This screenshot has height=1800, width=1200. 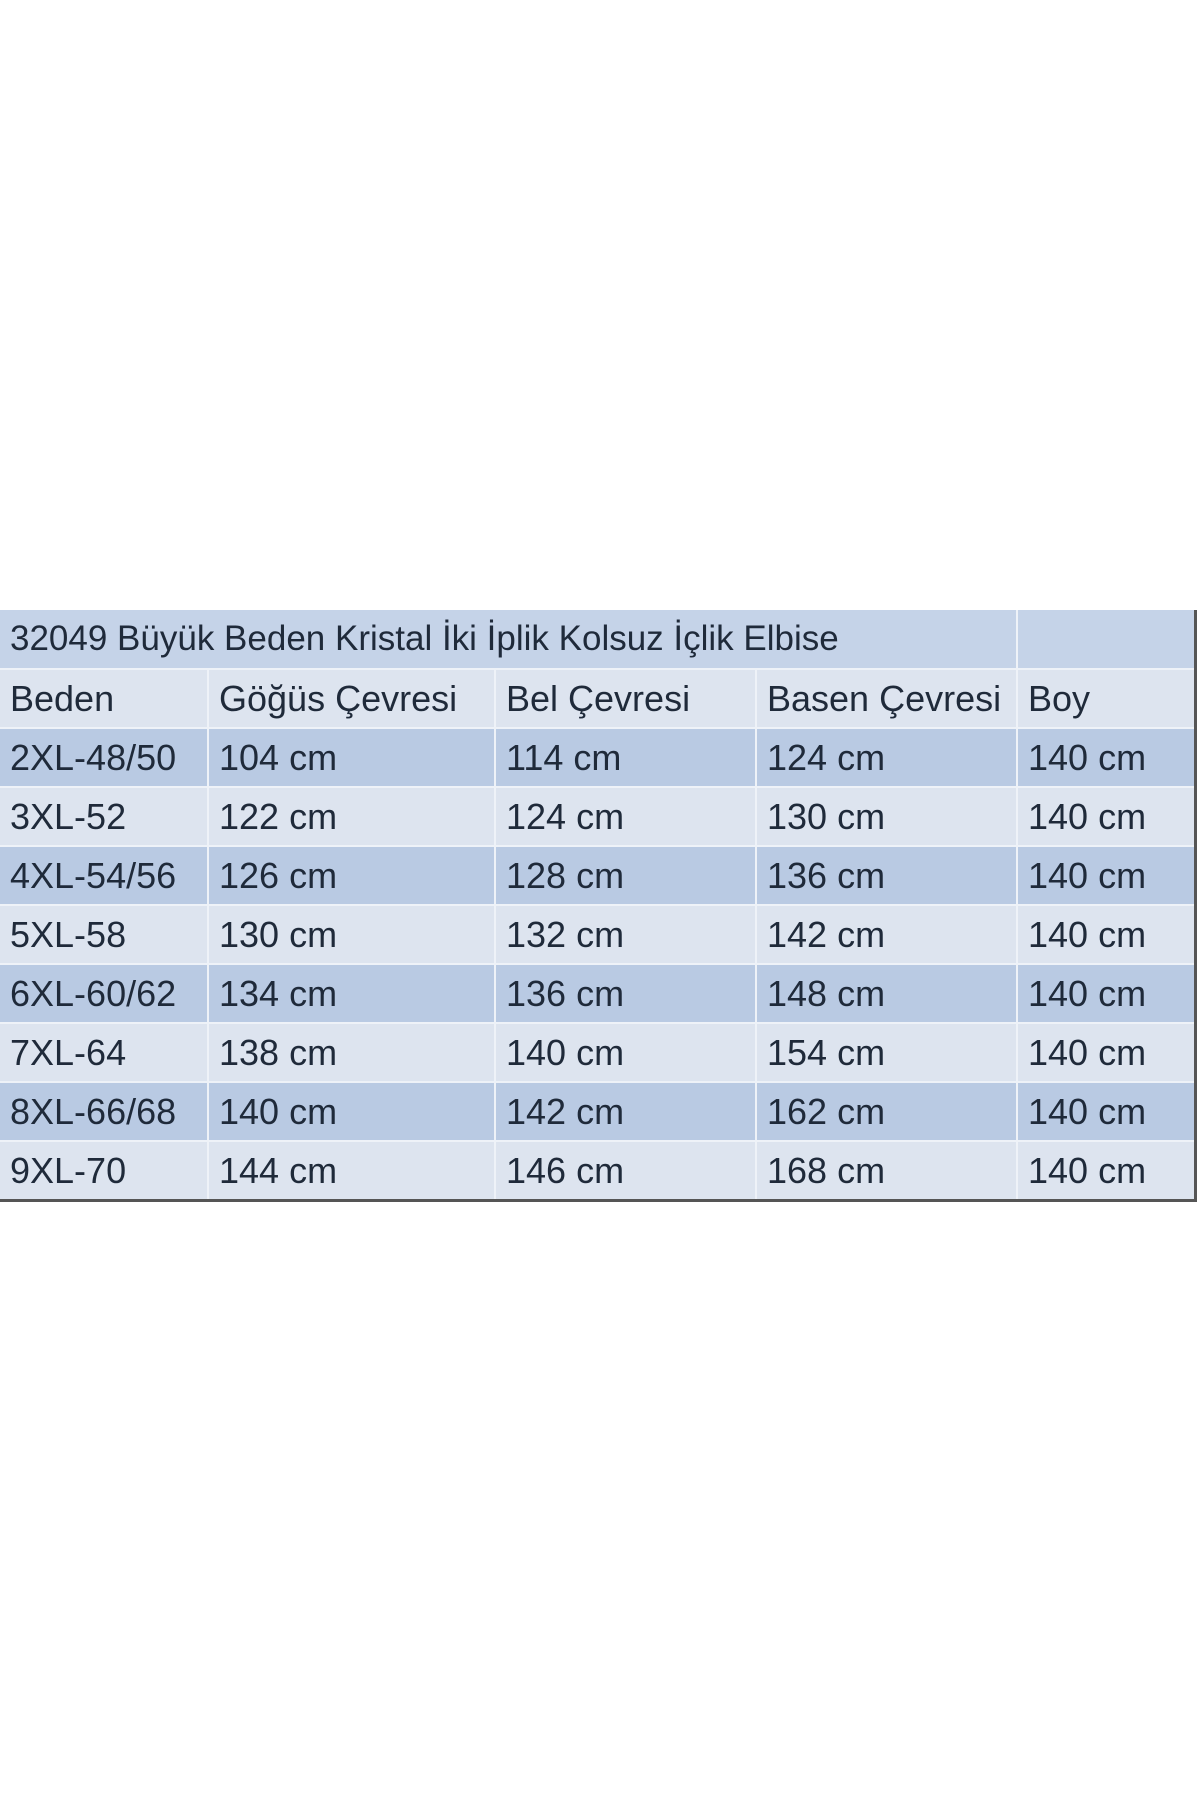 I want to click on table-row: 6XL-60/62 134 cm 136 cm 148 cm 140 cm, so click(x=598, y=994).